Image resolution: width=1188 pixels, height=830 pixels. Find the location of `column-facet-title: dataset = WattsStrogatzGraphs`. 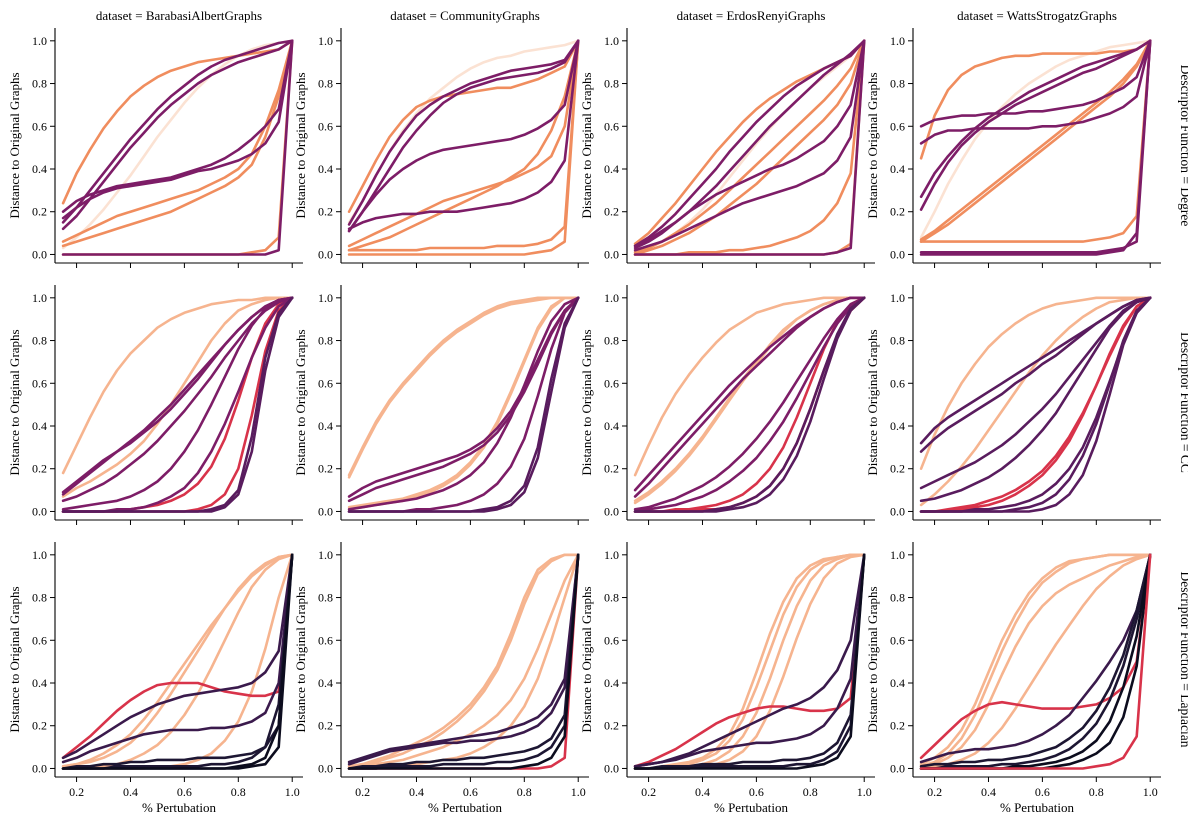

column-facet-title: dataset = WattsStrogatzGraphs is located at coordinates (1037, 15).